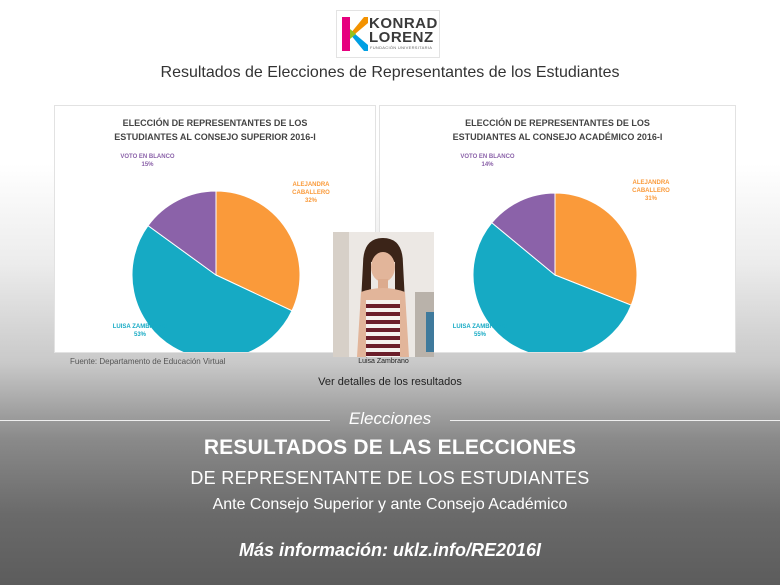  What do you see at coordinates (310, 201) in the screenshot?
I see `slice-pct: 32%` at bounding box center [310, 201].